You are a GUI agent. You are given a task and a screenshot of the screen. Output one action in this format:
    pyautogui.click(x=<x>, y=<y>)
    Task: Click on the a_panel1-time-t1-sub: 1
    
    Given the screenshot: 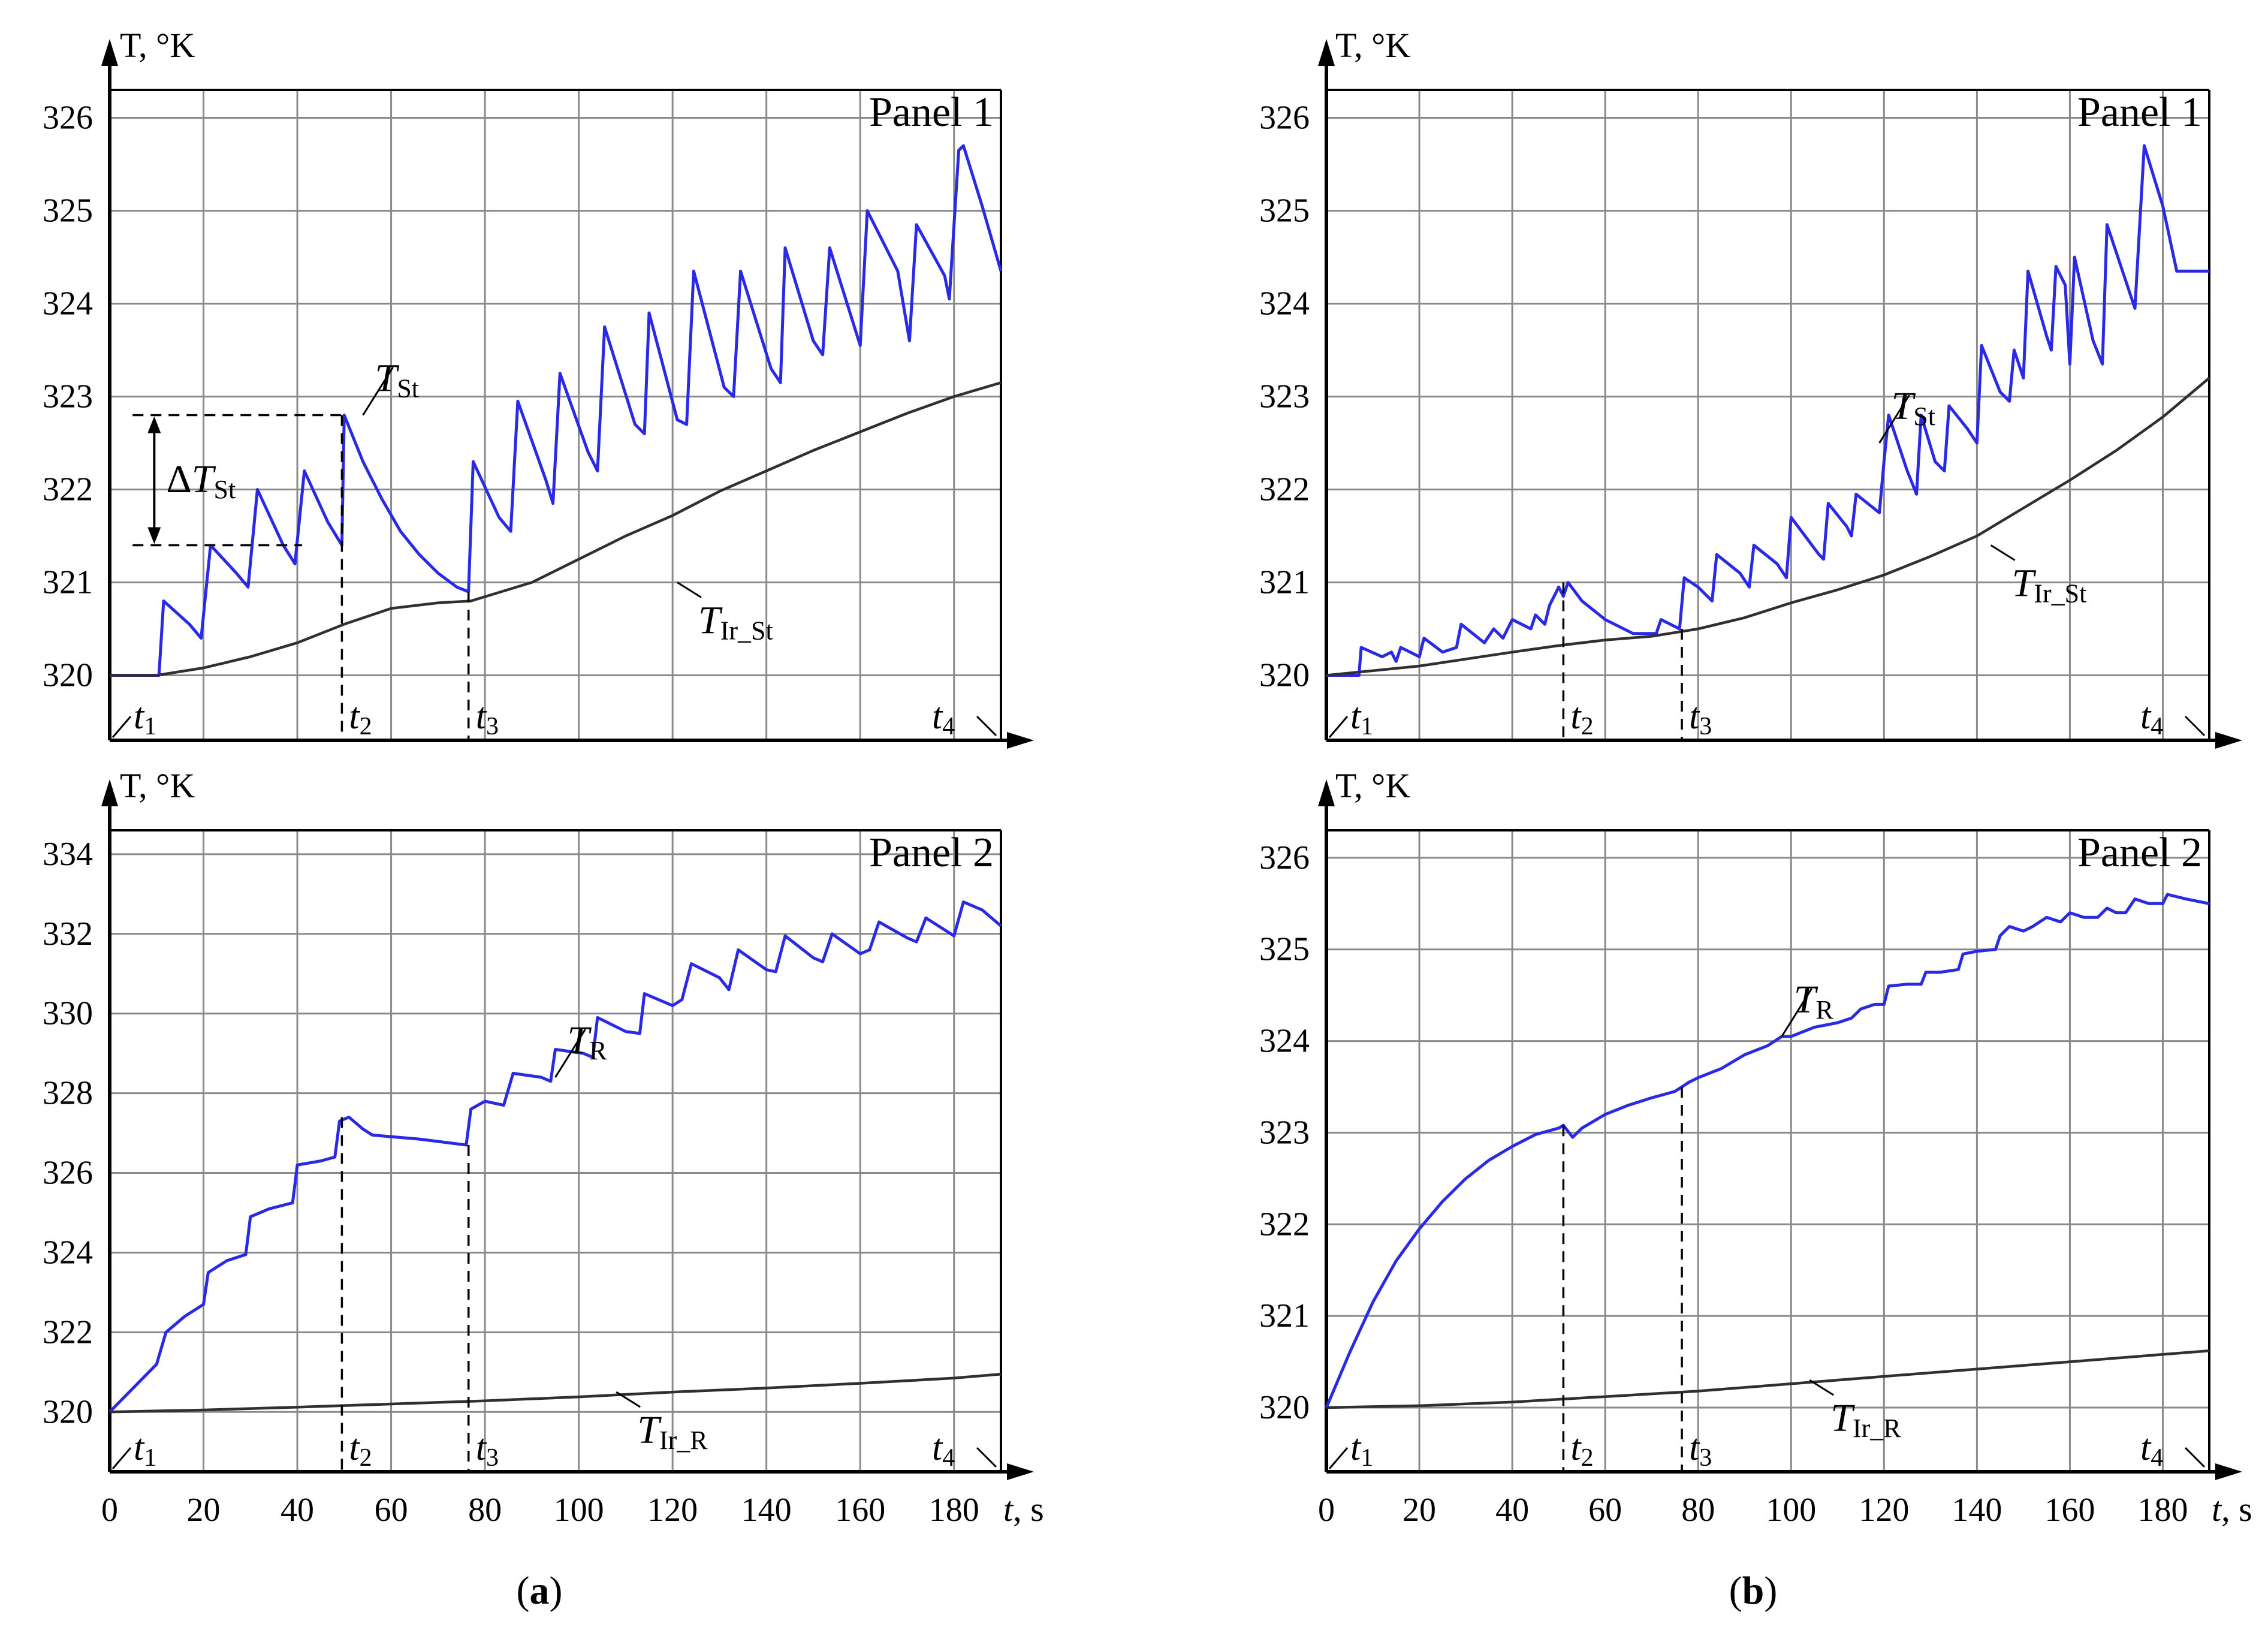 What is the action you would take?
    pyautogui.click(x=150, y=726)
    